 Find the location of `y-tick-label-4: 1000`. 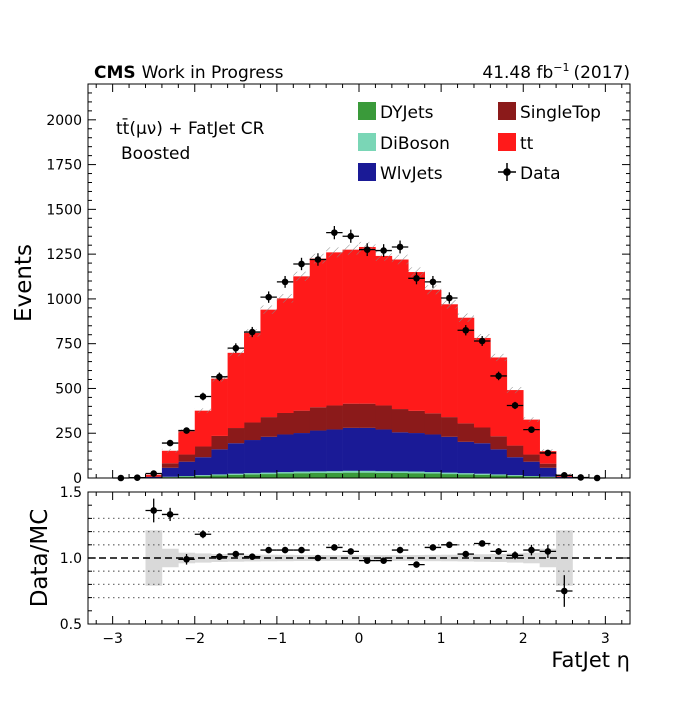

y-tick-label-4: 1000 is located at coordinates (64, 300).